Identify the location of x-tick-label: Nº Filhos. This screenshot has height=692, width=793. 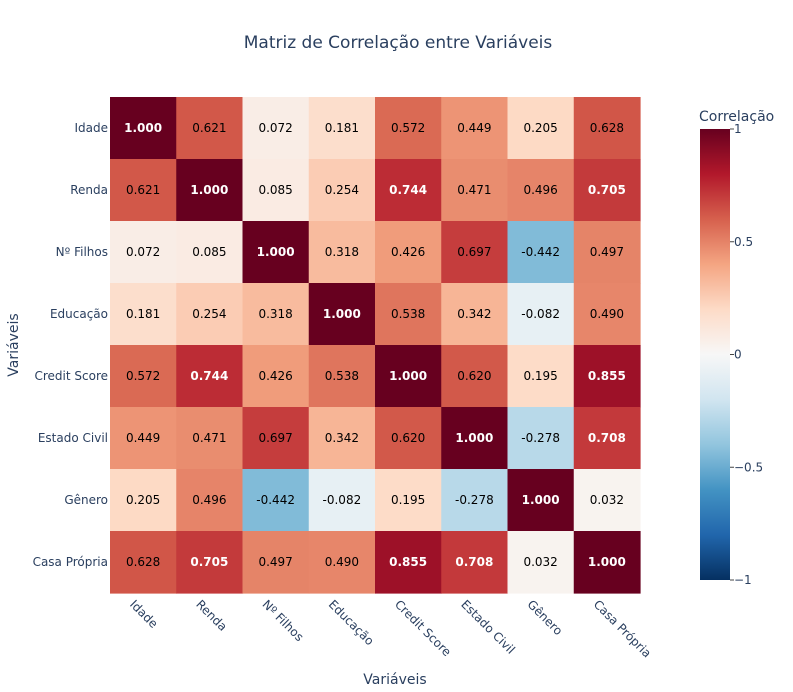
(283, 620).